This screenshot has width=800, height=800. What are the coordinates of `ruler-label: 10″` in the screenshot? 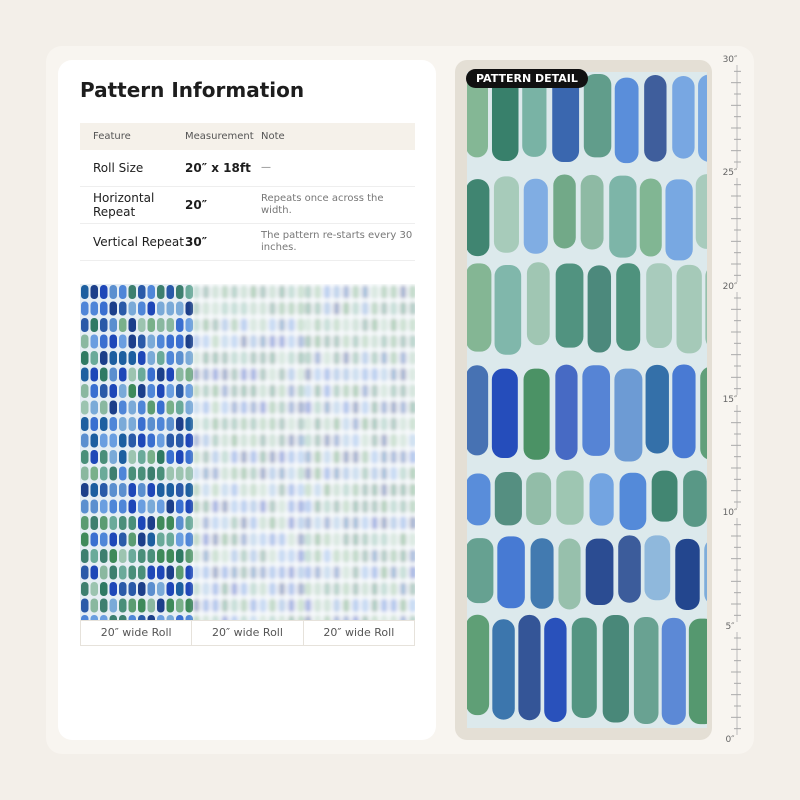 It's located at (730, 513).